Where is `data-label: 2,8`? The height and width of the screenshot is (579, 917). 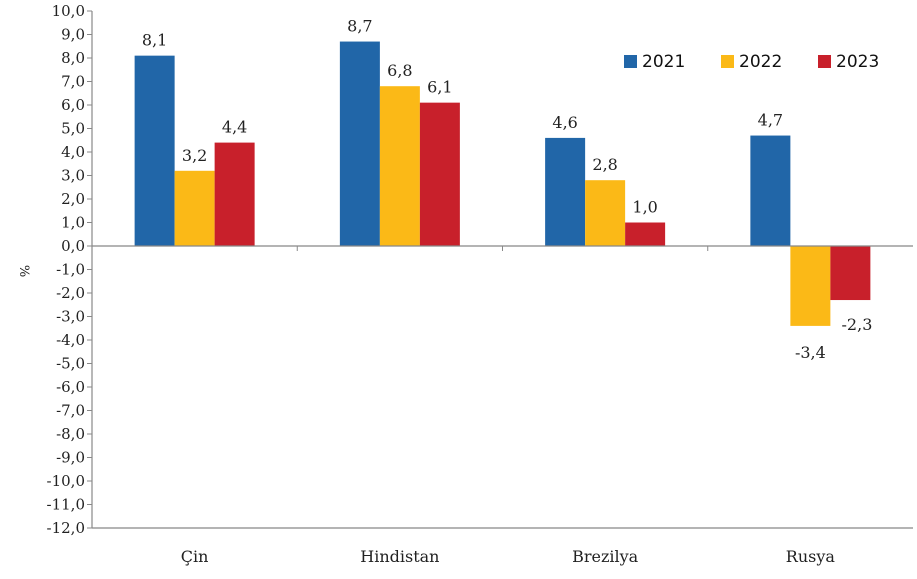
data-label: 2,8 is located at coordinates (604, 164).